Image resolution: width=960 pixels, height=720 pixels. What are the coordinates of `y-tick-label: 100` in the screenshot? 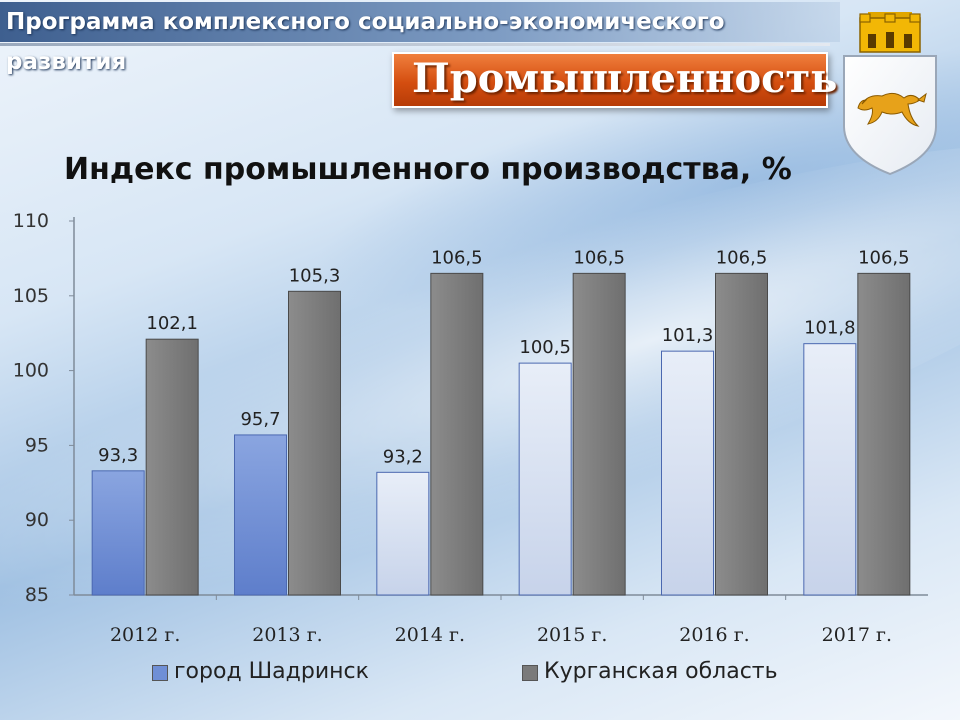 It's located at (31, 371).